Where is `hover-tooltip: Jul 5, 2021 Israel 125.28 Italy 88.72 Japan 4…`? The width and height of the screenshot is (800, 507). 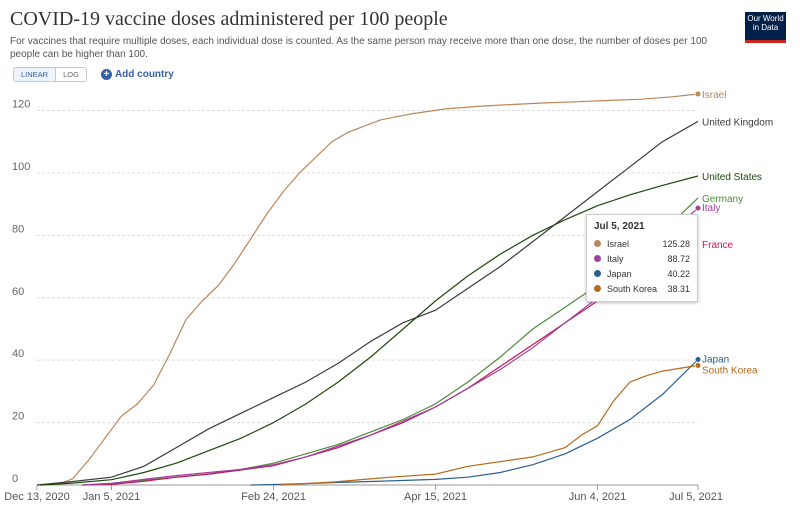 hover-tooltip: Jul 5, 2021 Israel 125.28 Italy 88.72 Japan 4… is located at coordinates (642, 258).